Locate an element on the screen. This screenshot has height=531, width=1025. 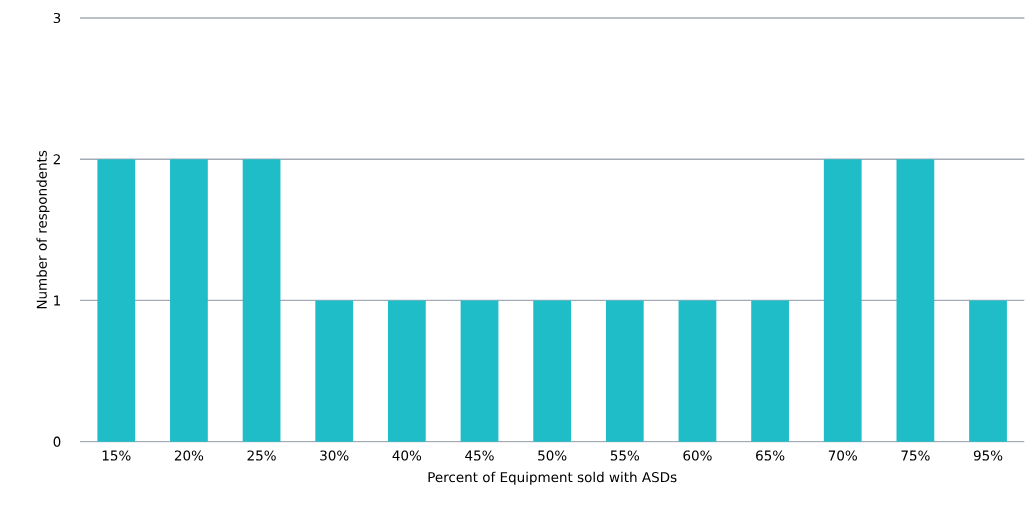
x-tick-label: 30% is located at coordinates (334, 455).